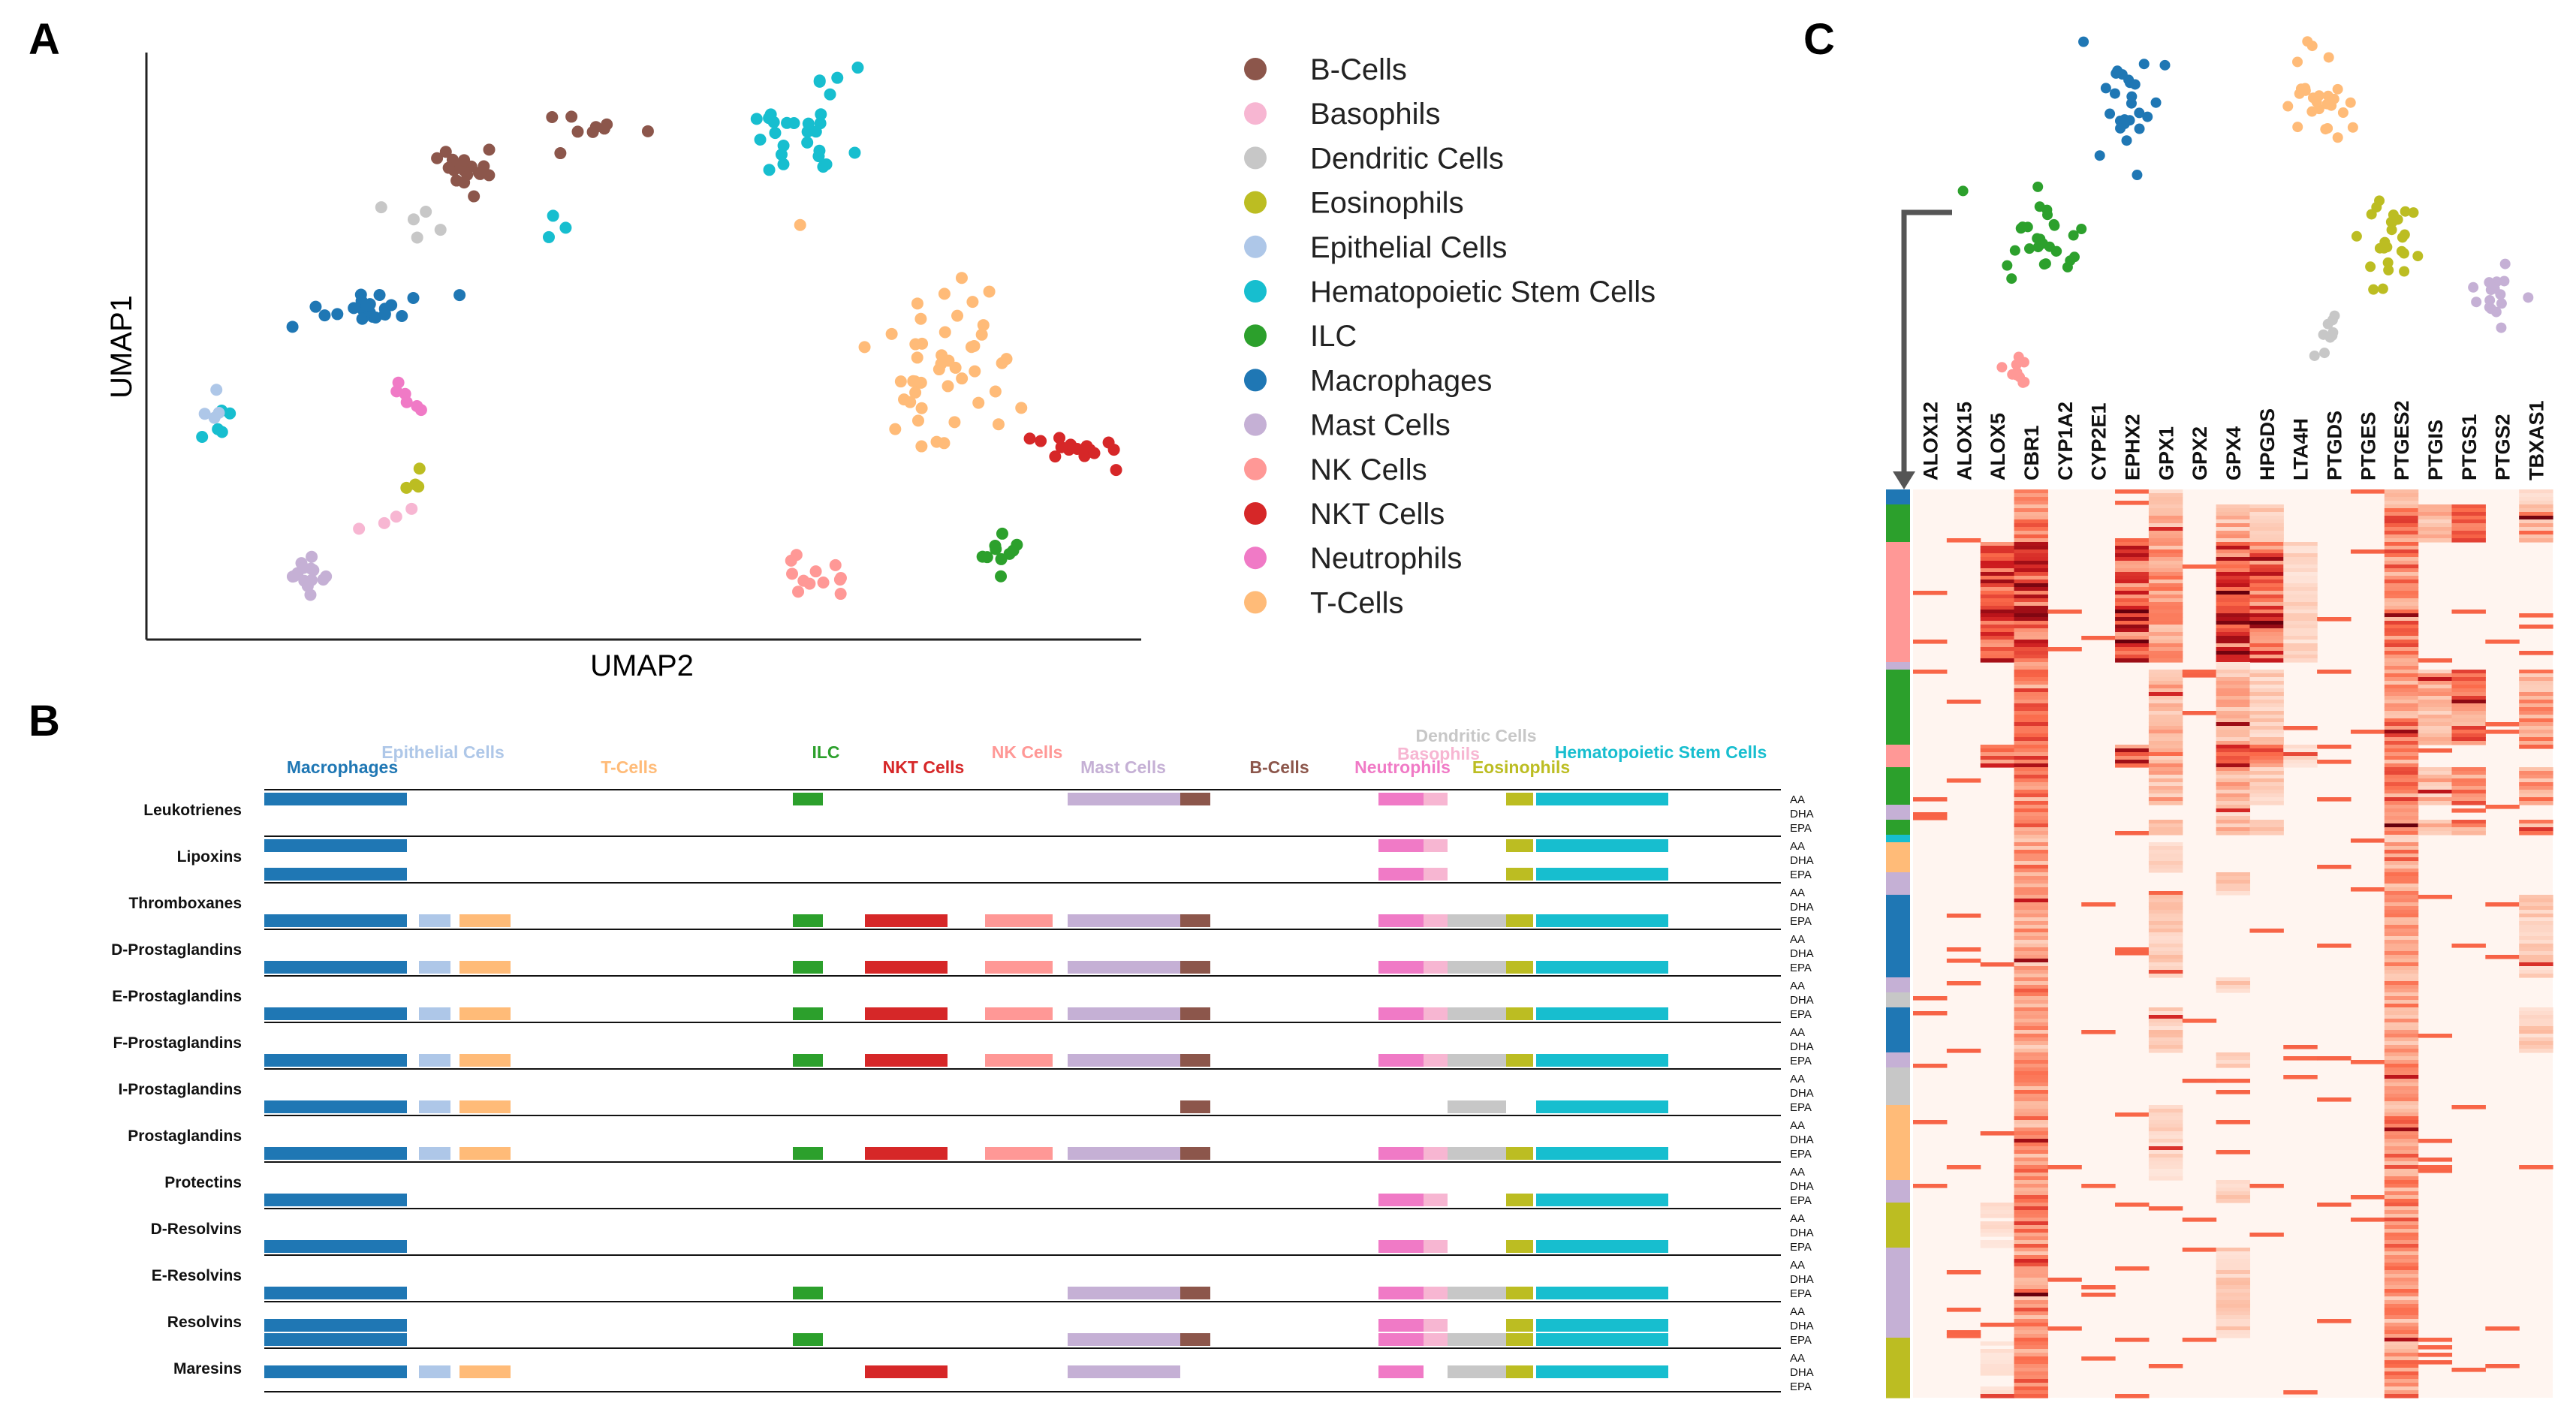 This screenshot has height=1418, width=2576. What do you see at coordinates (210, 857) in the screenshot?
I see `mediator-label: Lipoxins` at bounding box center [210, 857].